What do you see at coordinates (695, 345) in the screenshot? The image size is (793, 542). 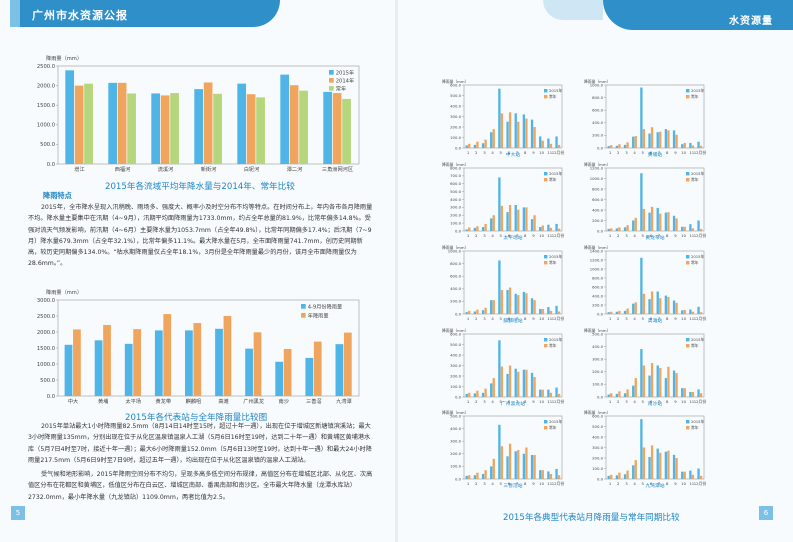 I see `mini8-legend-label: 常年` at bounding box center [695, 345].